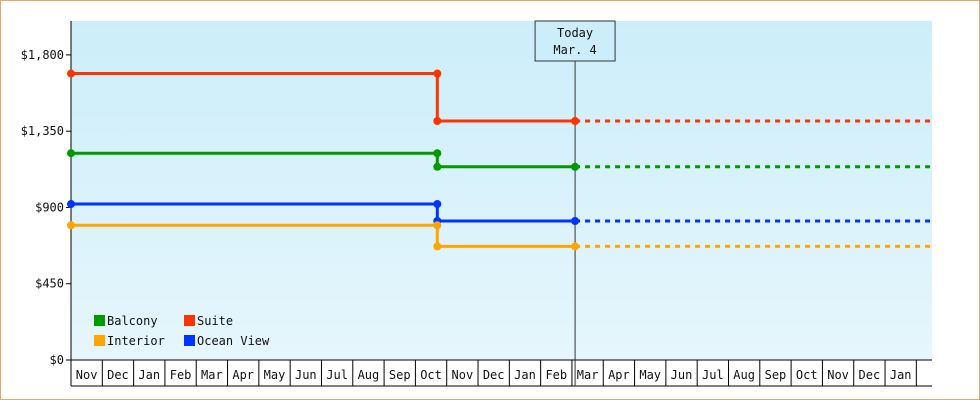  I want to click on legend-swatch-ocean-view, so click(189, 340).